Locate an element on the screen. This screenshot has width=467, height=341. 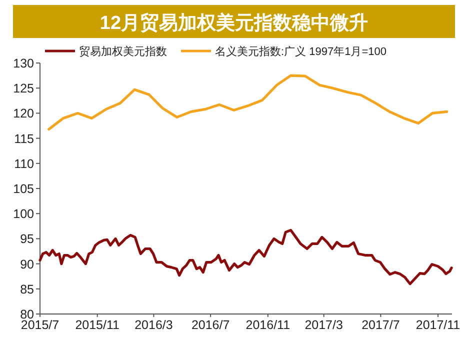
legend-label: 贸易加权美元指数 is located at coordinates (123, 51).